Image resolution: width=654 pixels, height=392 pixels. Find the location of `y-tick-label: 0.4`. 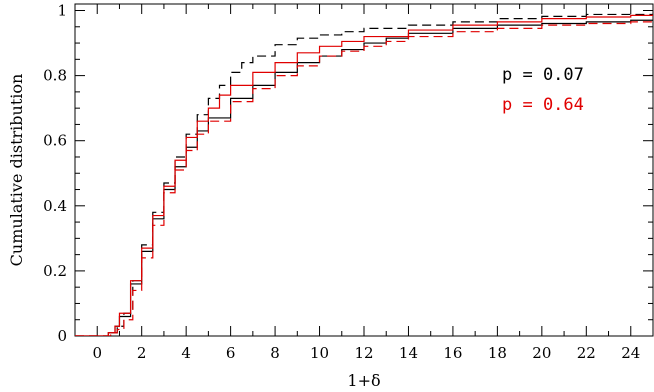

y-tick-label: 0.4 is located at coordinates (55, 206).